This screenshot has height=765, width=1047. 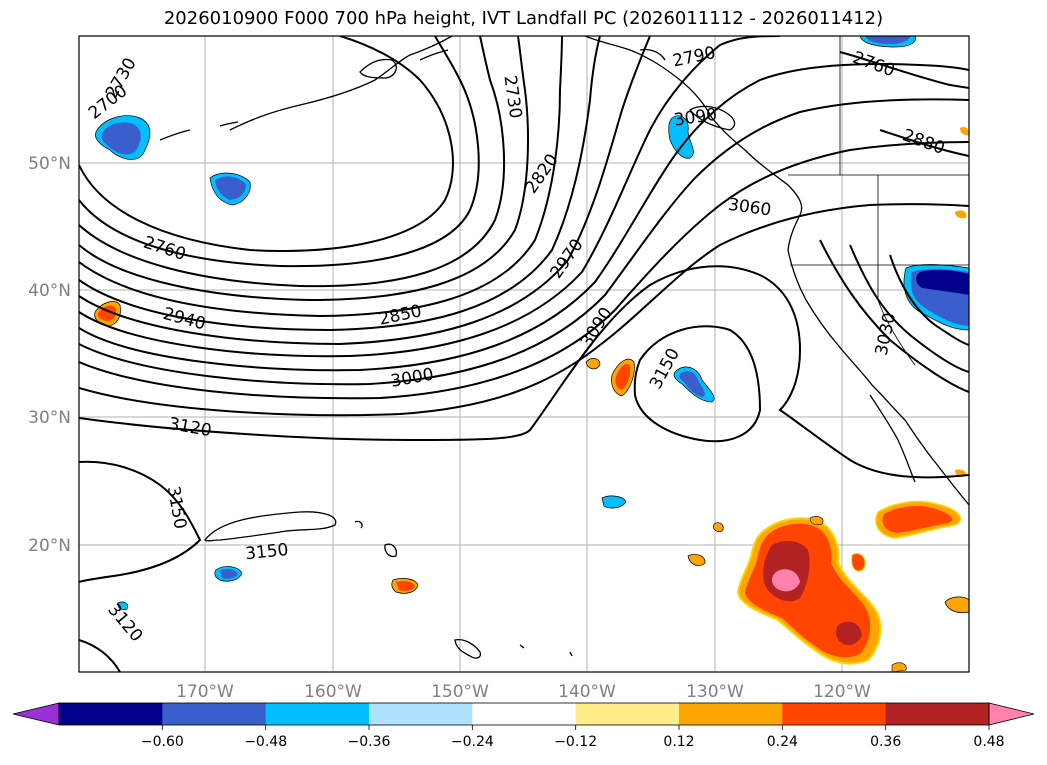 I want to click on lon-tick-label: 140°W, so click(x=587, y=692).